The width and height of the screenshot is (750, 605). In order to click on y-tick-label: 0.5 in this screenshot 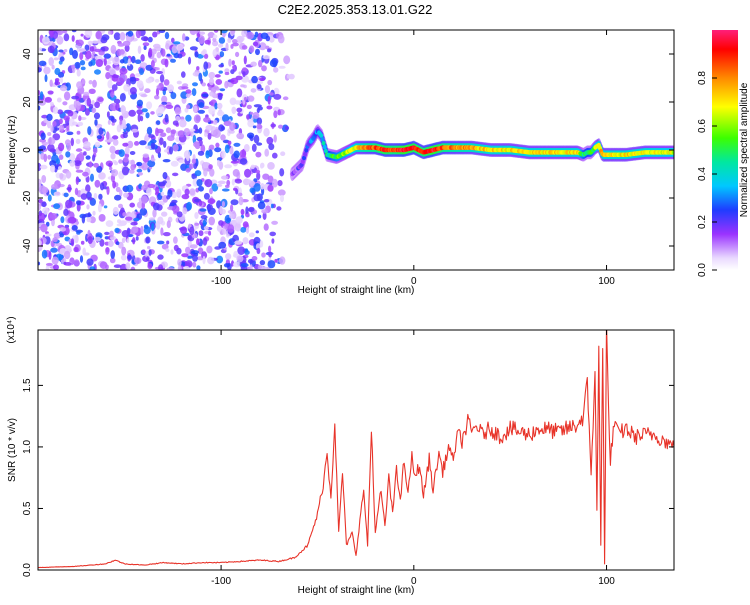, I will do `click(27, 508)`.